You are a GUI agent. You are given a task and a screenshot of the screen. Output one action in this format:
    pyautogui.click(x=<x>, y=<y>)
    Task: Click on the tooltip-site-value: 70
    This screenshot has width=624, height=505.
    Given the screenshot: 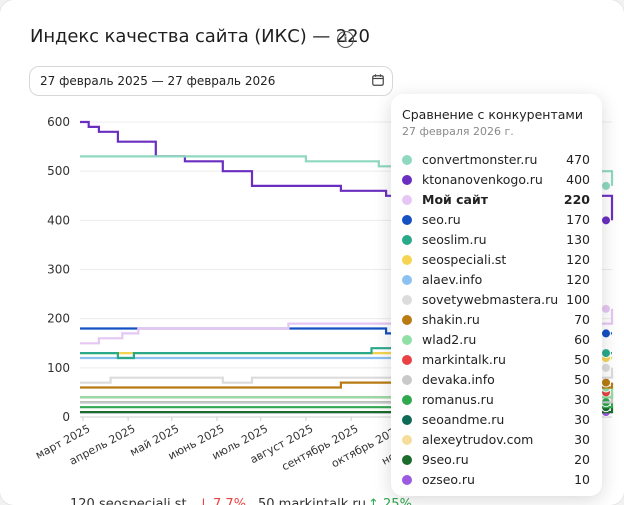 What is the action you would take?
    pyautogui.click(x=582, y=319)
    